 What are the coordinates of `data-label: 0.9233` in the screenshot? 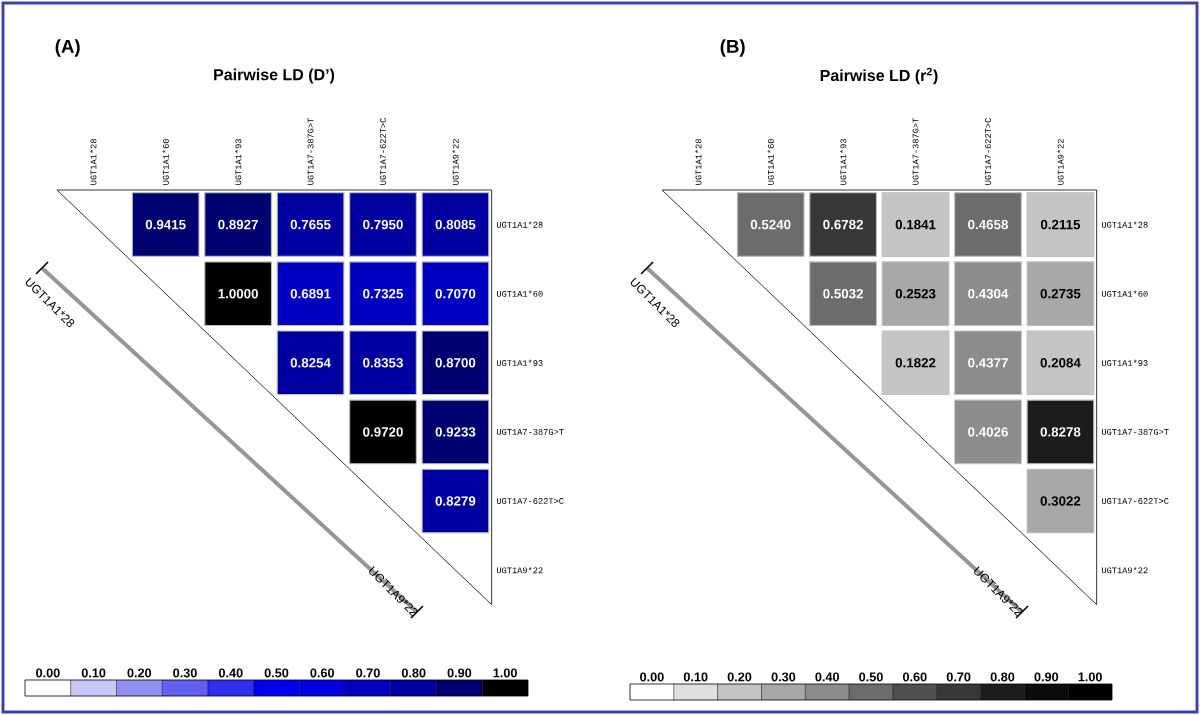 It's located at (455, 432).